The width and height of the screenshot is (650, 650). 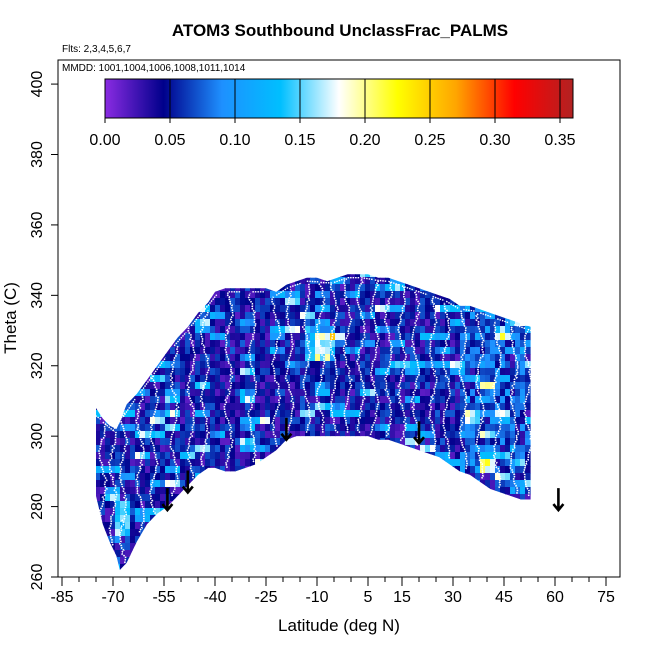 I want to click on arrow-marker, so click(x=558, y=500).